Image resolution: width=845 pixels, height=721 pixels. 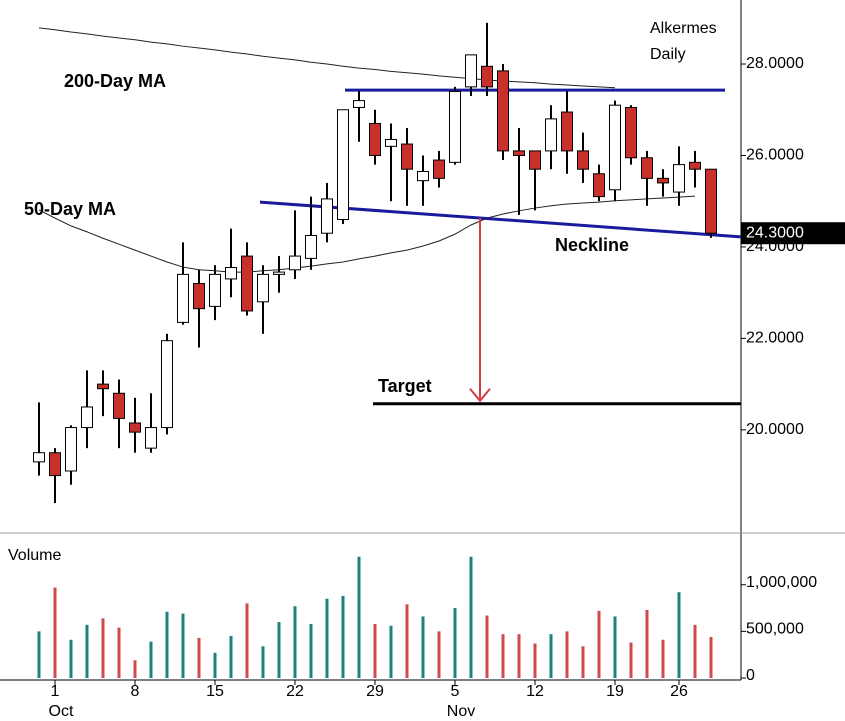 What do you see at coordinates (135, 691) in the screenshot?
I see `x-tick-label: 8` at bounding box center [135, 691].